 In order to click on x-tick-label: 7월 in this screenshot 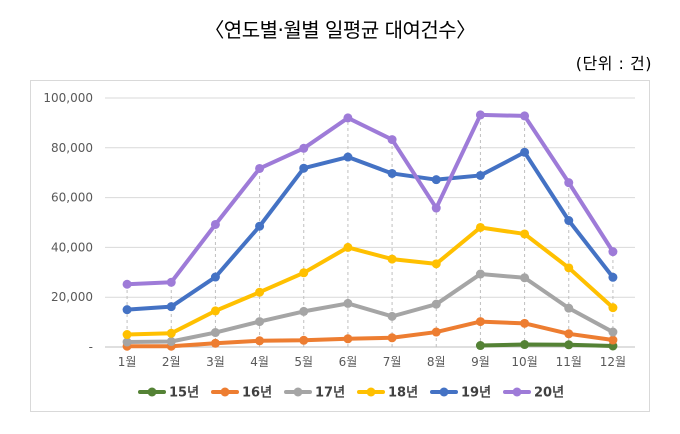, I will do `click(392, 362)`.